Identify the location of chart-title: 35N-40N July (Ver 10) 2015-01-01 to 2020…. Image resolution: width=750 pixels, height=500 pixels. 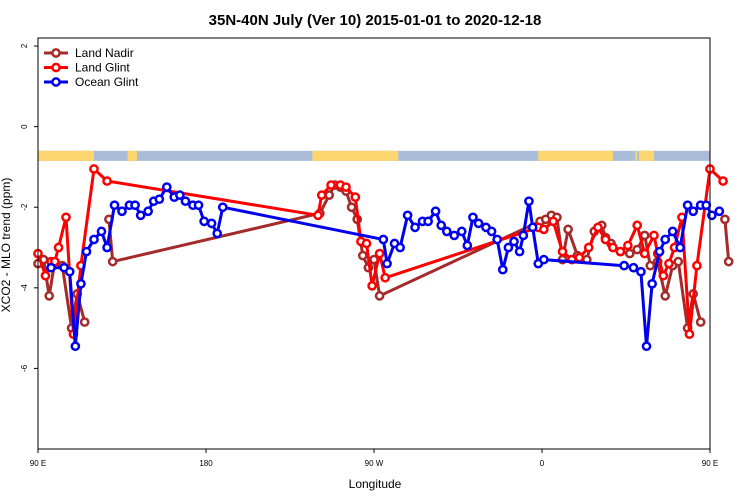
(375, 20).